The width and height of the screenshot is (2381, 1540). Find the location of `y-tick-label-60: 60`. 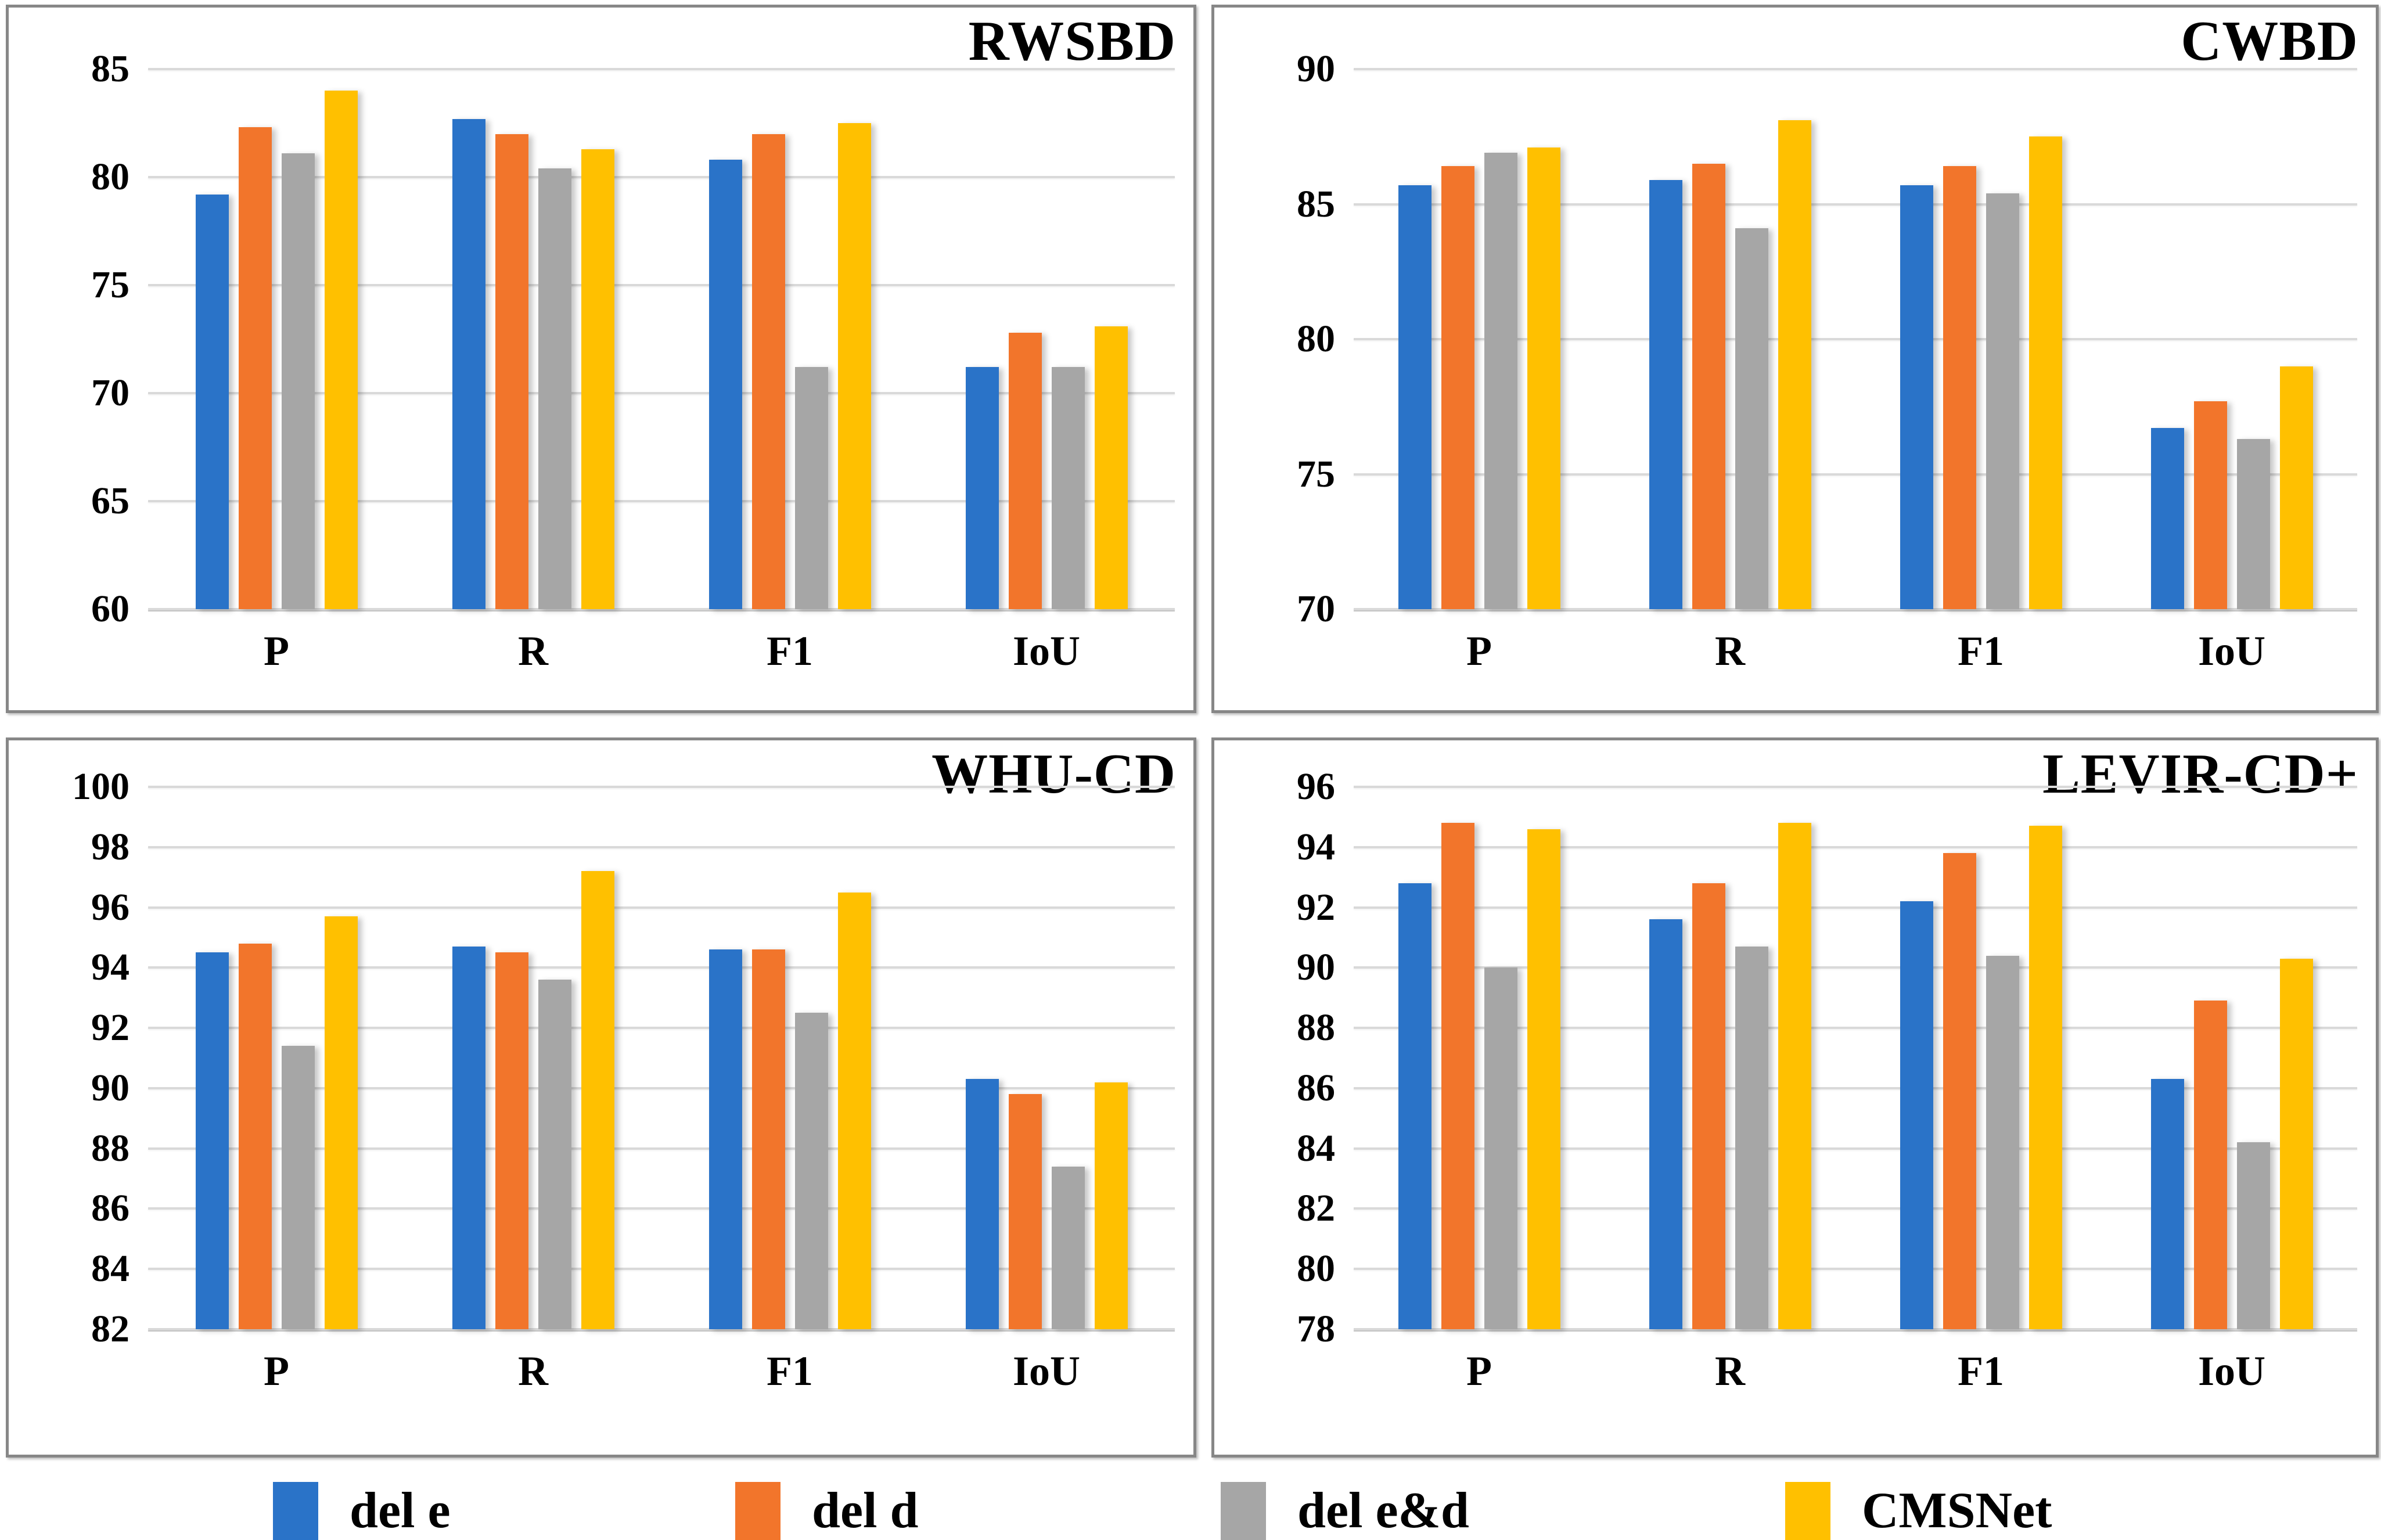

y-tick-label-60: 60 is located at coordinates (110, 609).